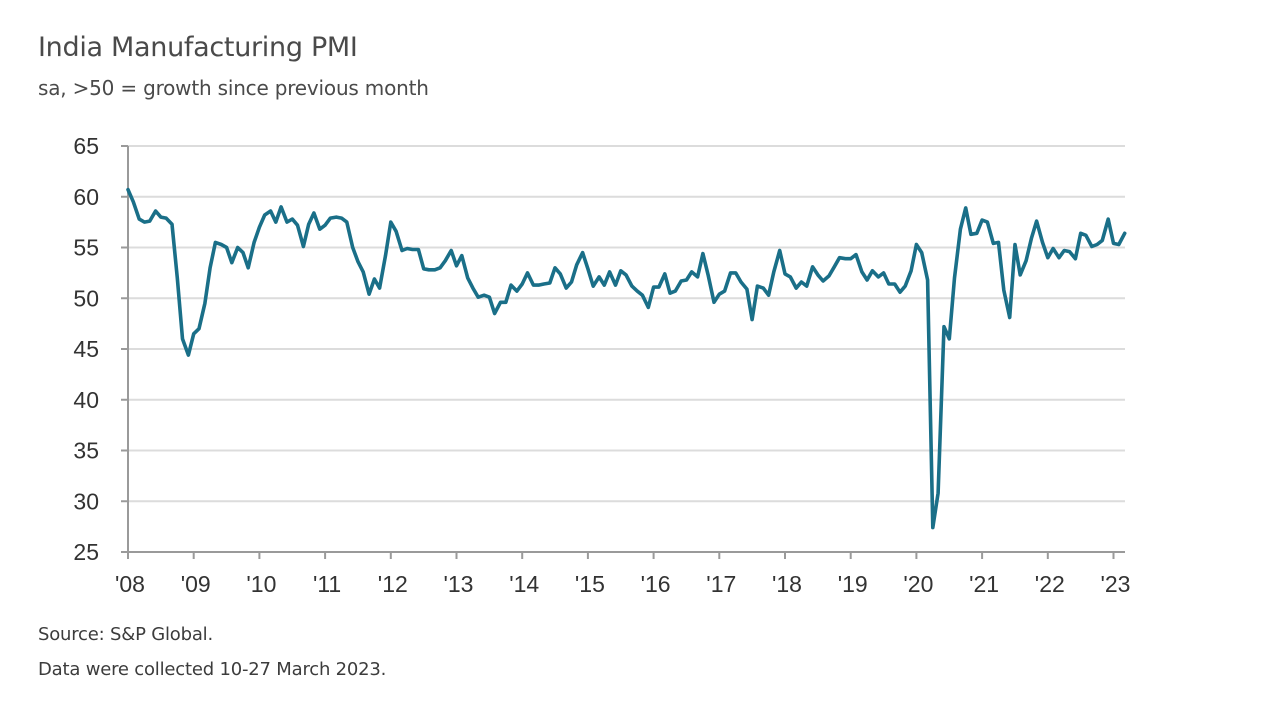 This screenshot has height=720, width=1280. What do you see at coordinates (86, 400) in the screenshot?
I see `y-tick-label: 40` at bounding box center [86, 400].